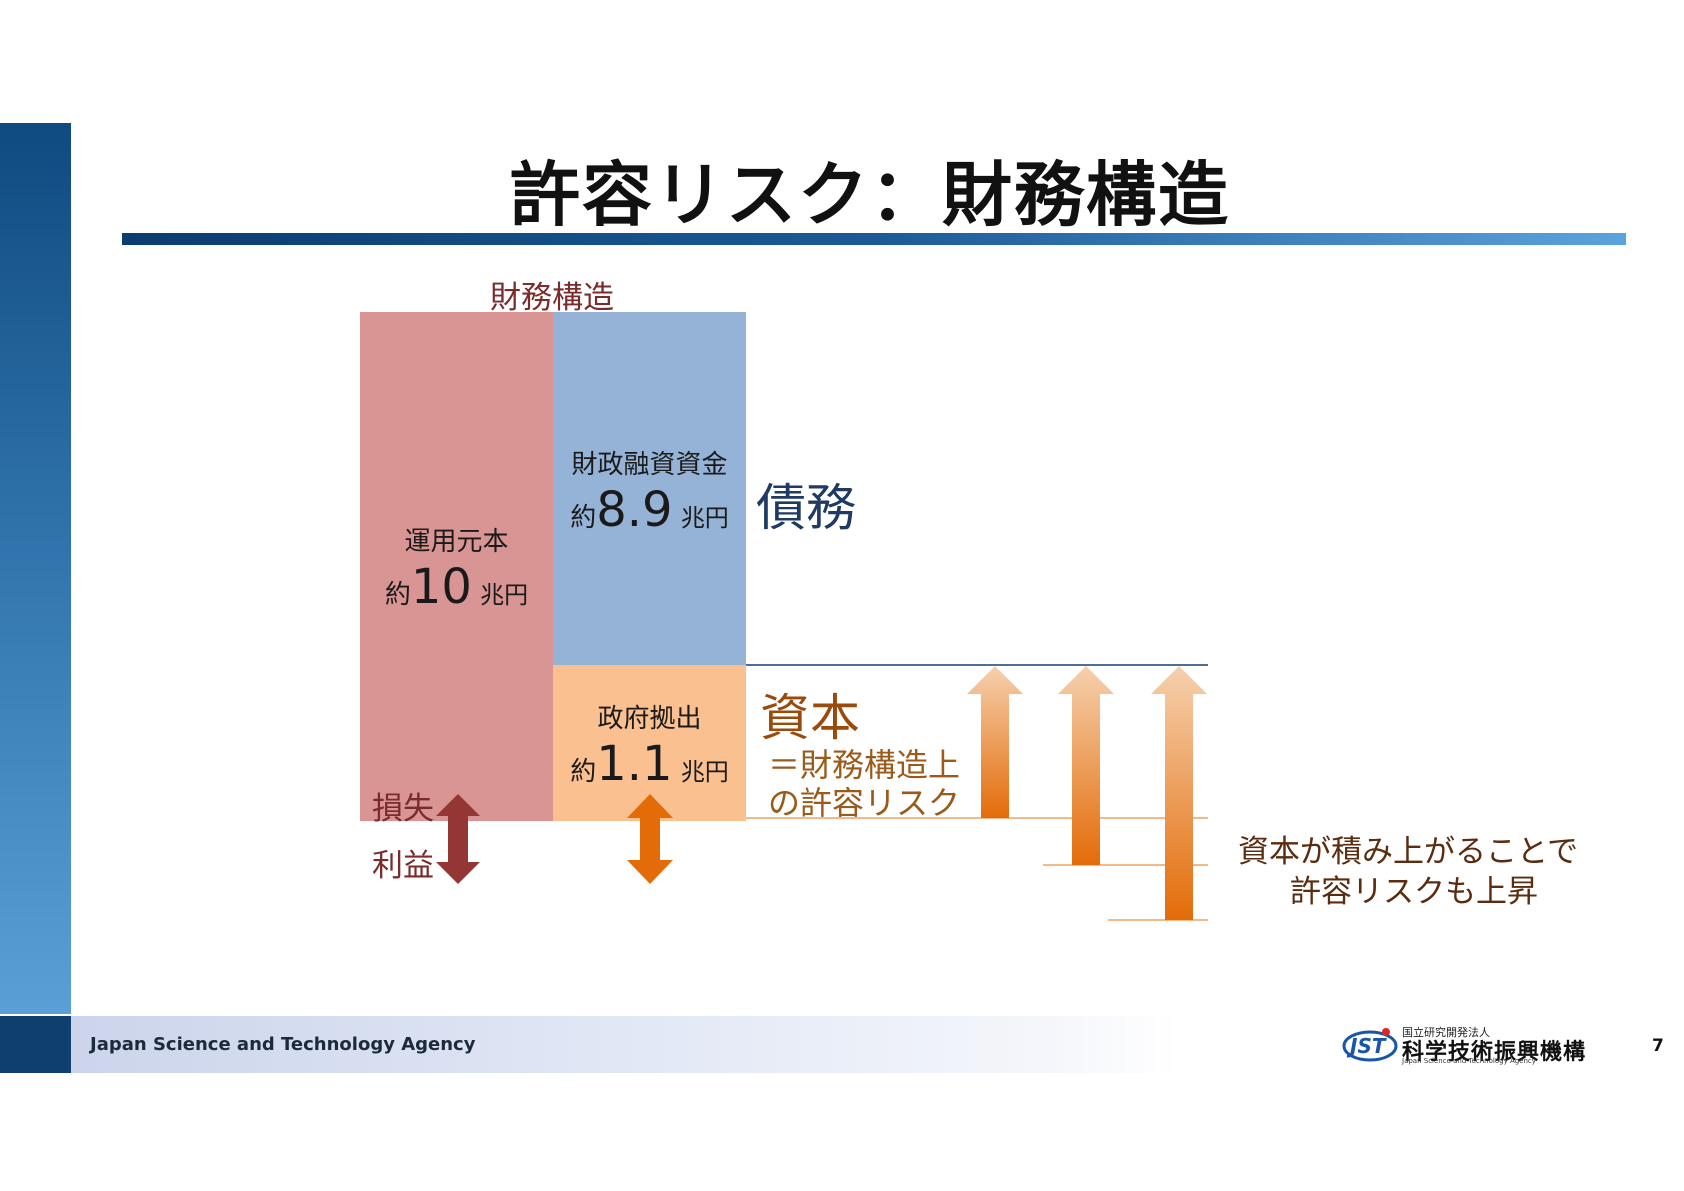  I want to click on government-arrow, so click(650, 839).